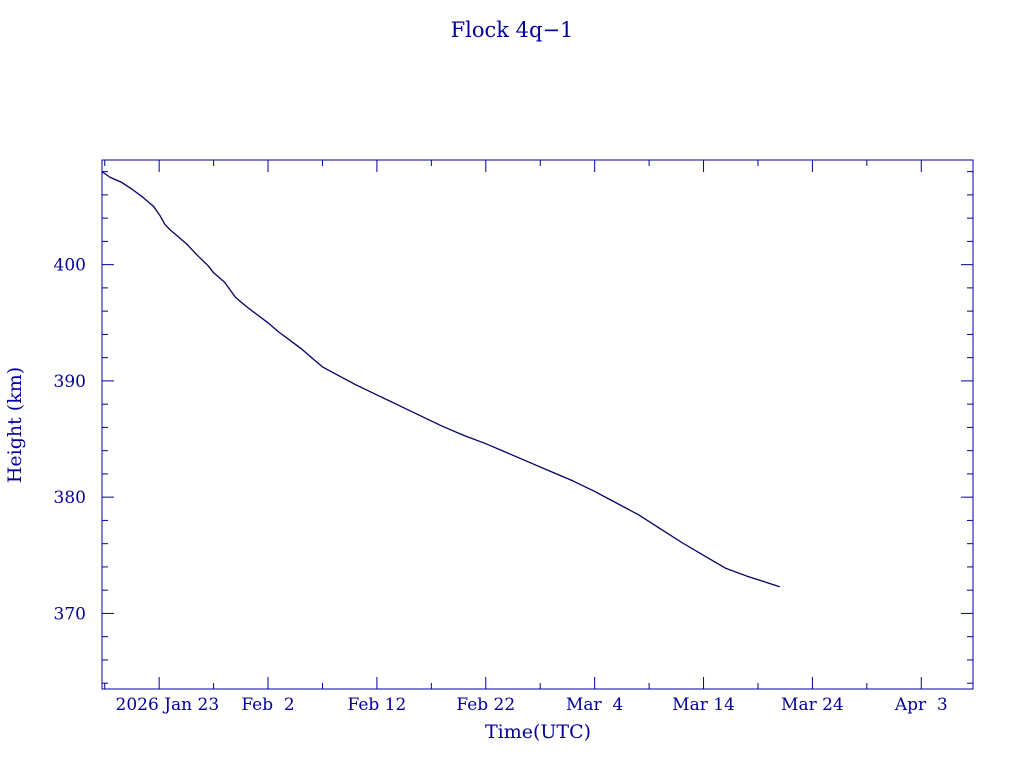 This screenshot has height=768, width=1024. I want to click on x-tick-label: Feb 2, so click(267, 705).